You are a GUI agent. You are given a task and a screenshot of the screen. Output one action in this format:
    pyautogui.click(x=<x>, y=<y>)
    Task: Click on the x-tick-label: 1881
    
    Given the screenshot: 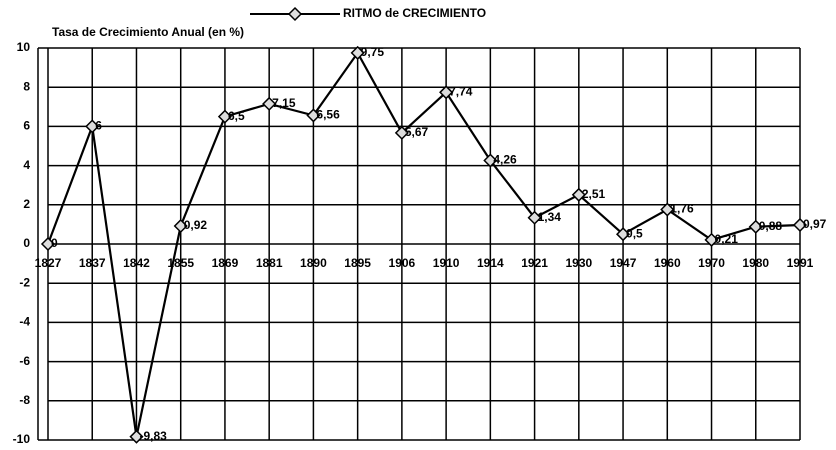 What is the action you would take?
    pyautogui.click(x=269, y=263)
    